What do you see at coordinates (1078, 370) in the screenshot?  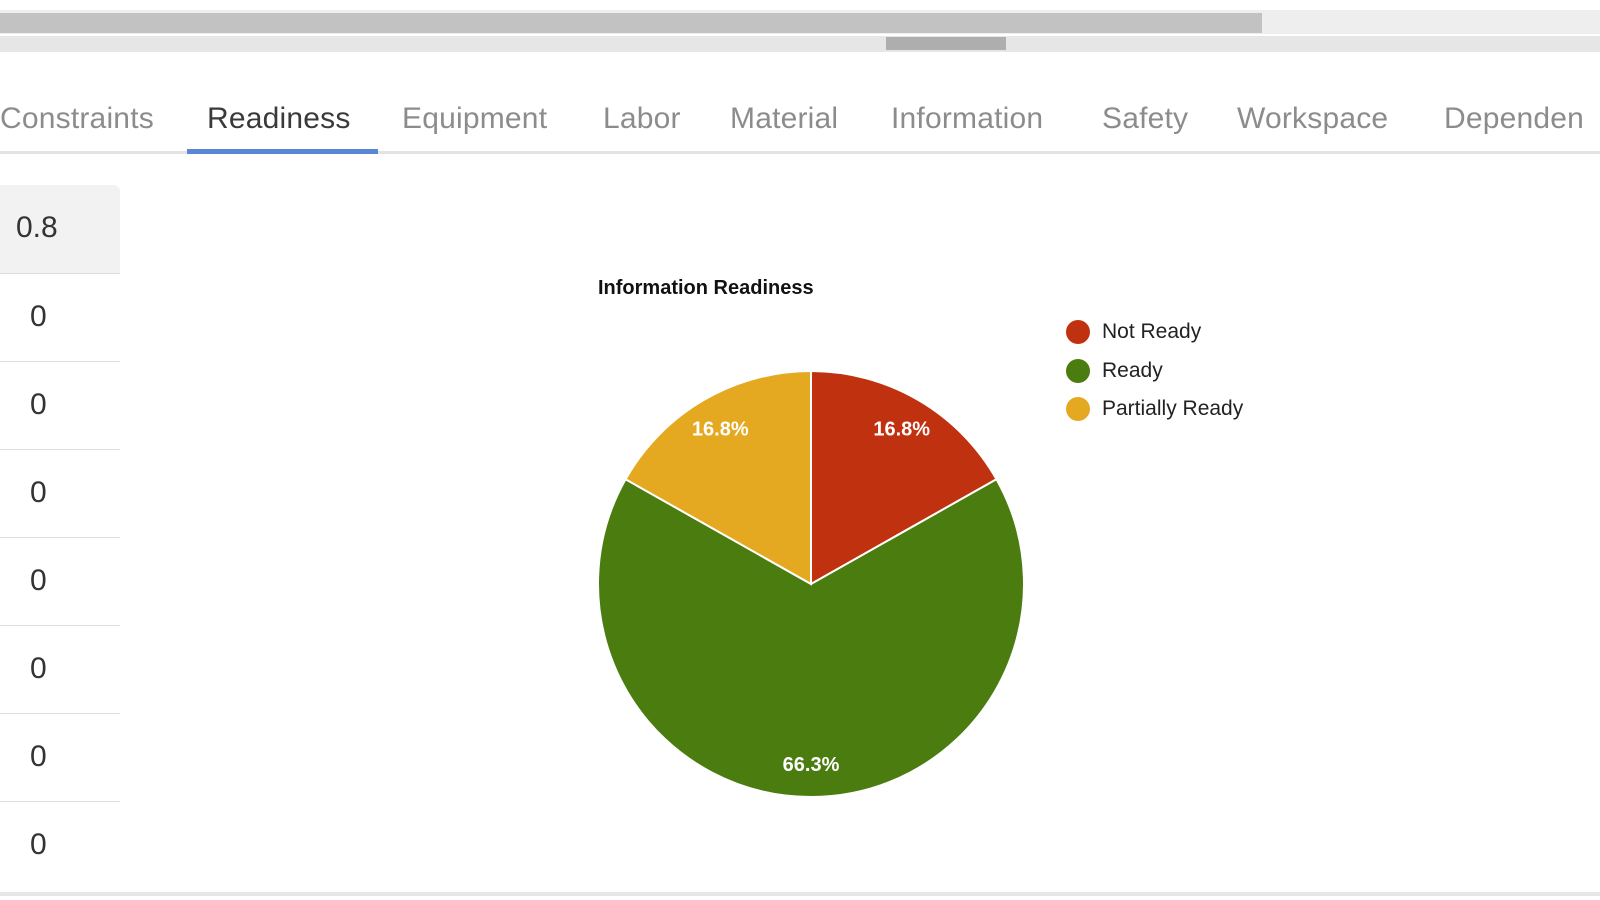 I see `legend-swatch-ready` at bounding box center [1078, 370].